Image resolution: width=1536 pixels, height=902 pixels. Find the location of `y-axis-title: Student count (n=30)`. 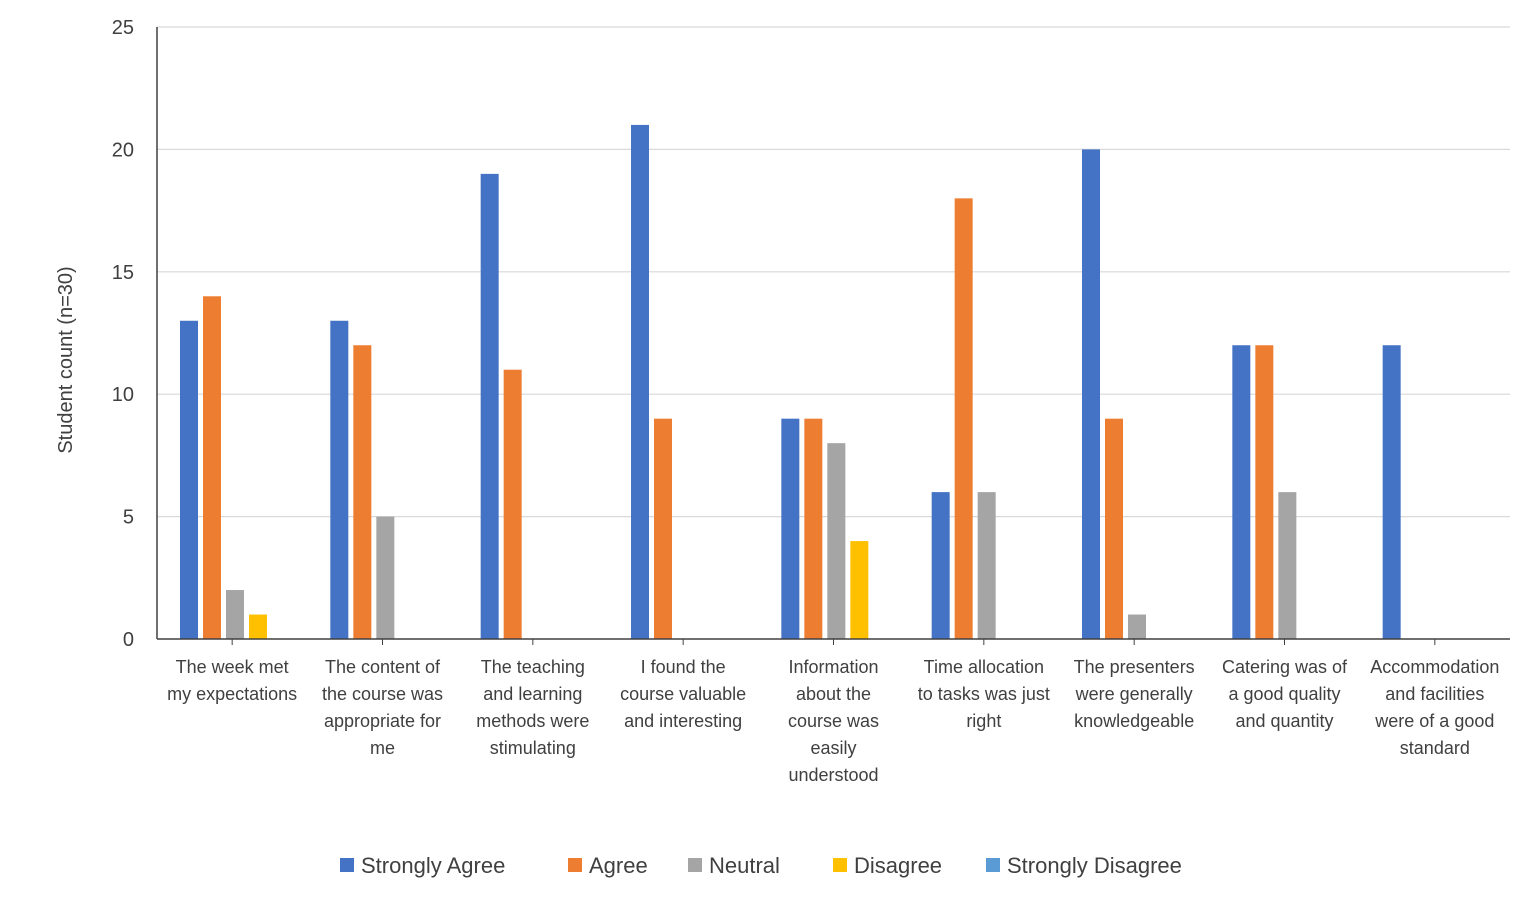

y-axis-title: Student count (n=30) is located at coordinates (66, 359).